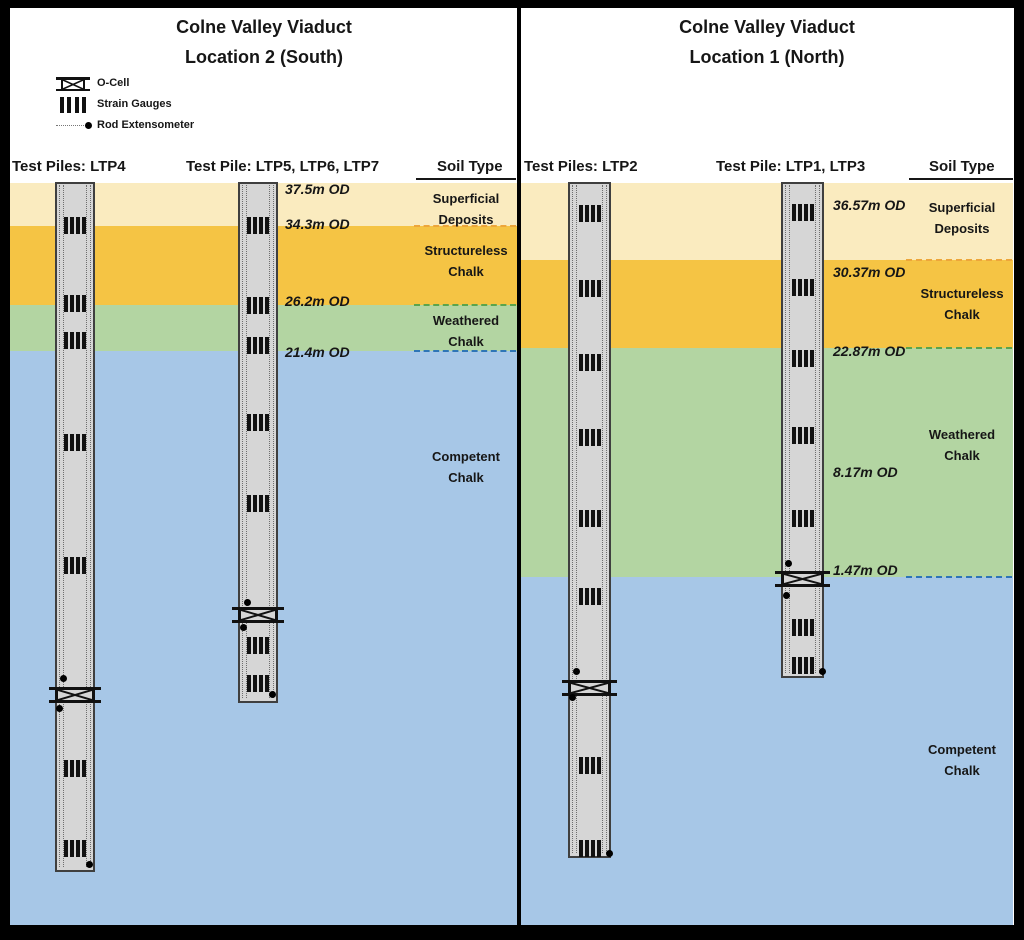 This screenshot has width=1024, height=940. I want to click on elevation-label: 8.17m OD, so click(865, 472).